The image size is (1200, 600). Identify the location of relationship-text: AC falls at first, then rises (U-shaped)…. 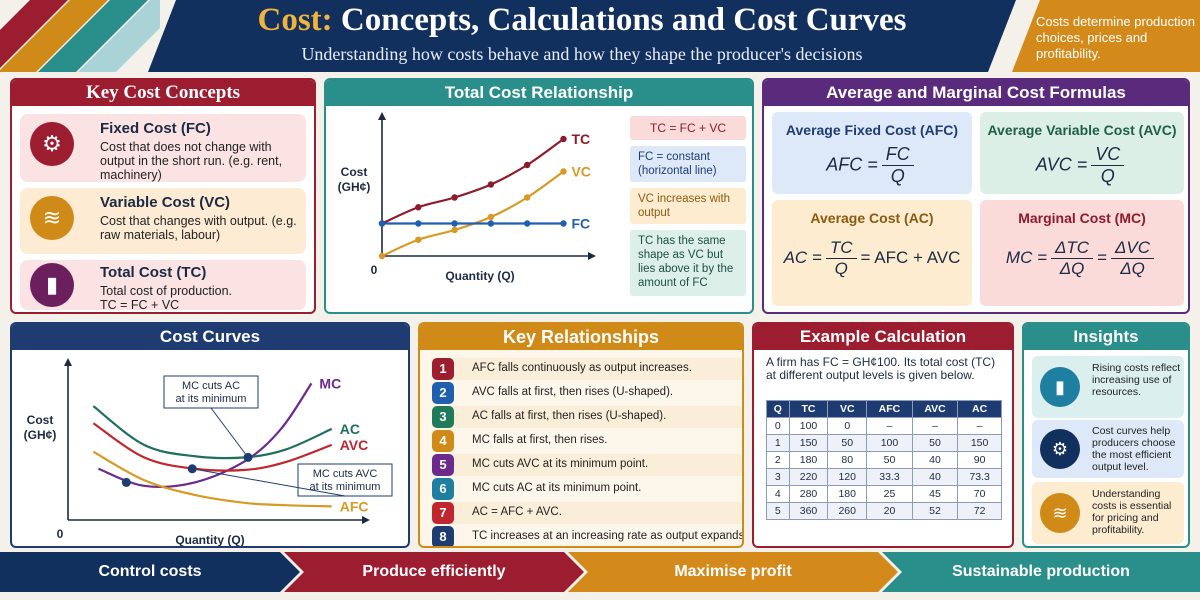
(569, 416).